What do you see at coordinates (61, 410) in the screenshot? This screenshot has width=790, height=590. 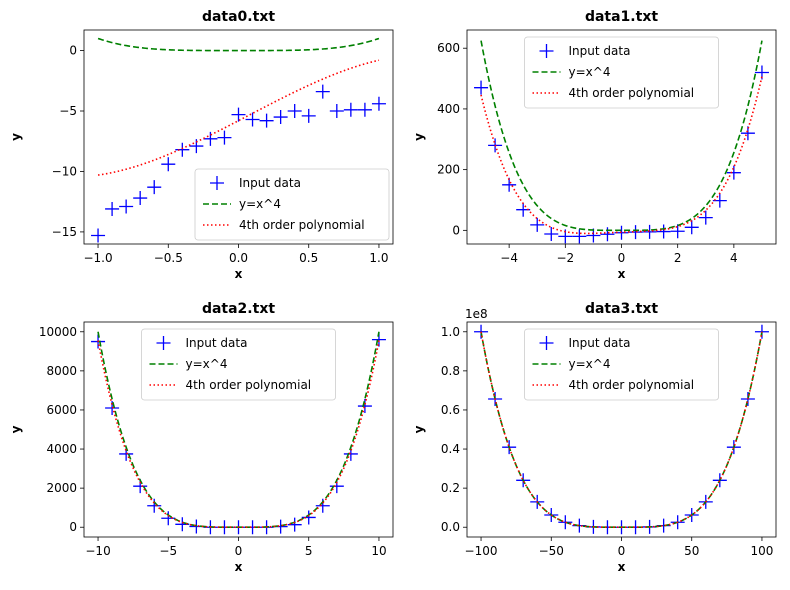 I see `y-tick-label: 6000` at bounding box center [61, 410].